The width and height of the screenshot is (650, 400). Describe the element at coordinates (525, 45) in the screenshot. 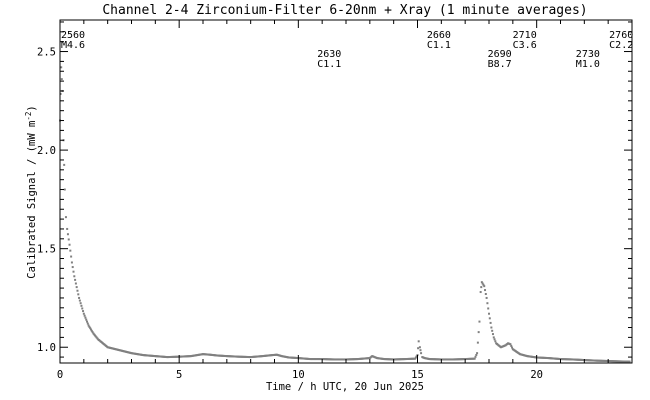

I see `flare-class-label: C3.6` at that location.